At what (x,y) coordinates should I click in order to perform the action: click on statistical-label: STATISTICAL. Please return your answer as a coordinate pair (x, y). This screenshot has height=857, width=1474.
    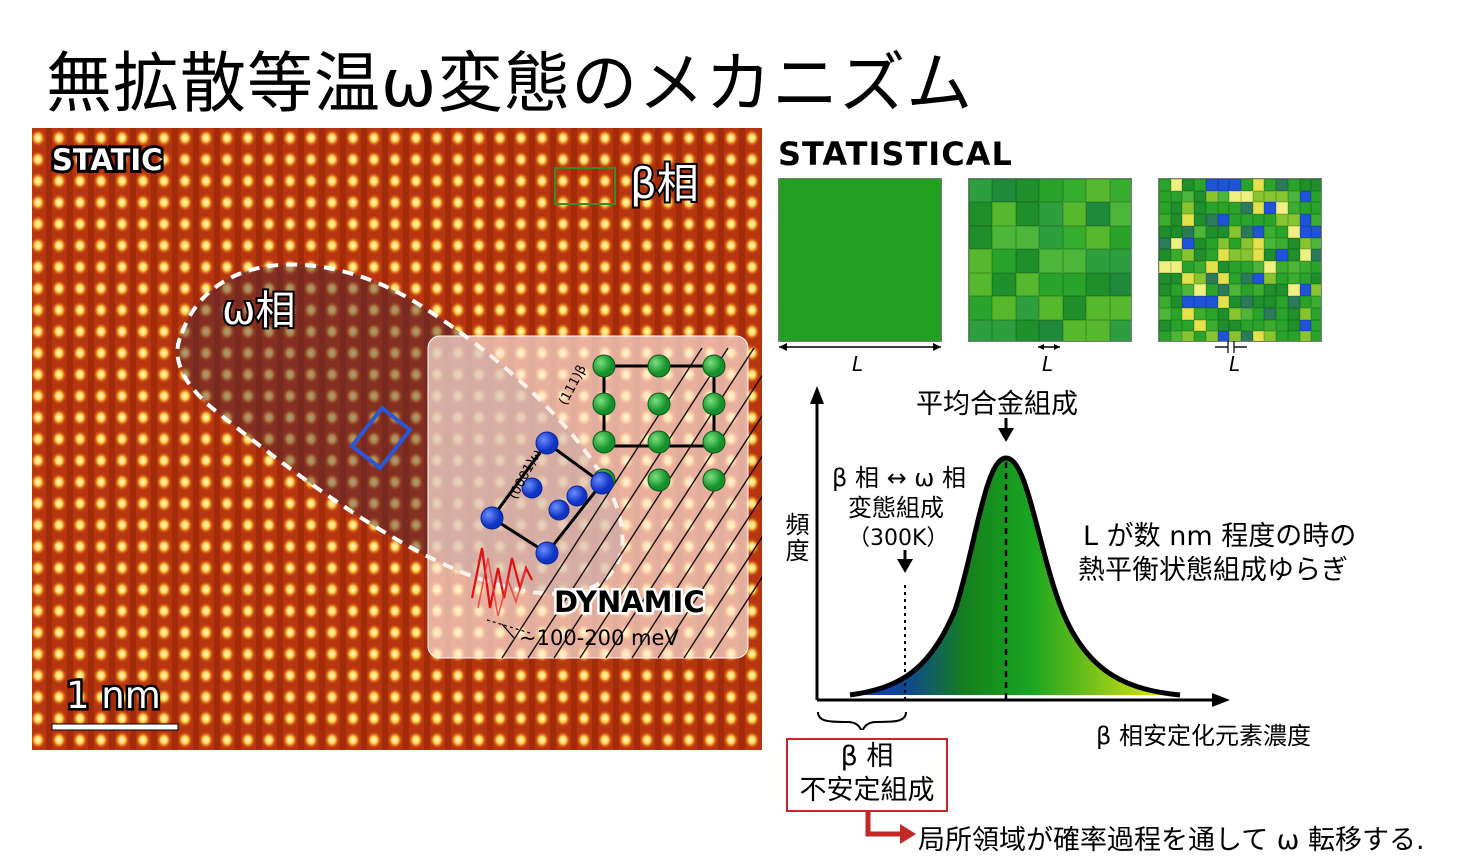
    Looking at the image, I should click on (895, 154).